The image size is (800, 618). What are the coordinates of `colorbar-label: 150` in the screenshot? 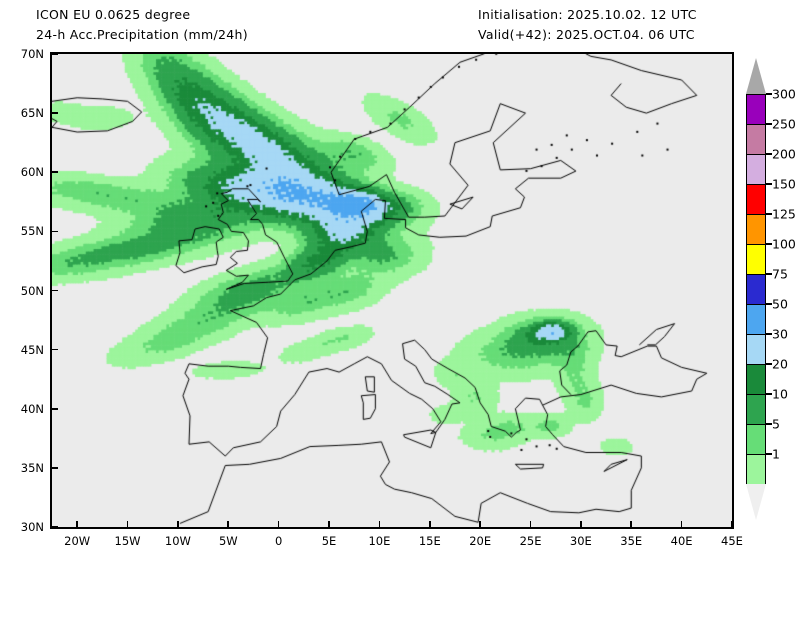 It's located at (784, 184).